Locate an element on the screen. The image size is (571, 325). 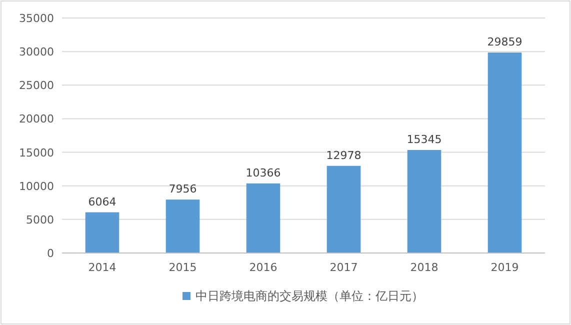
x-tick-label: 2019 is located at coordinates (504, 267).